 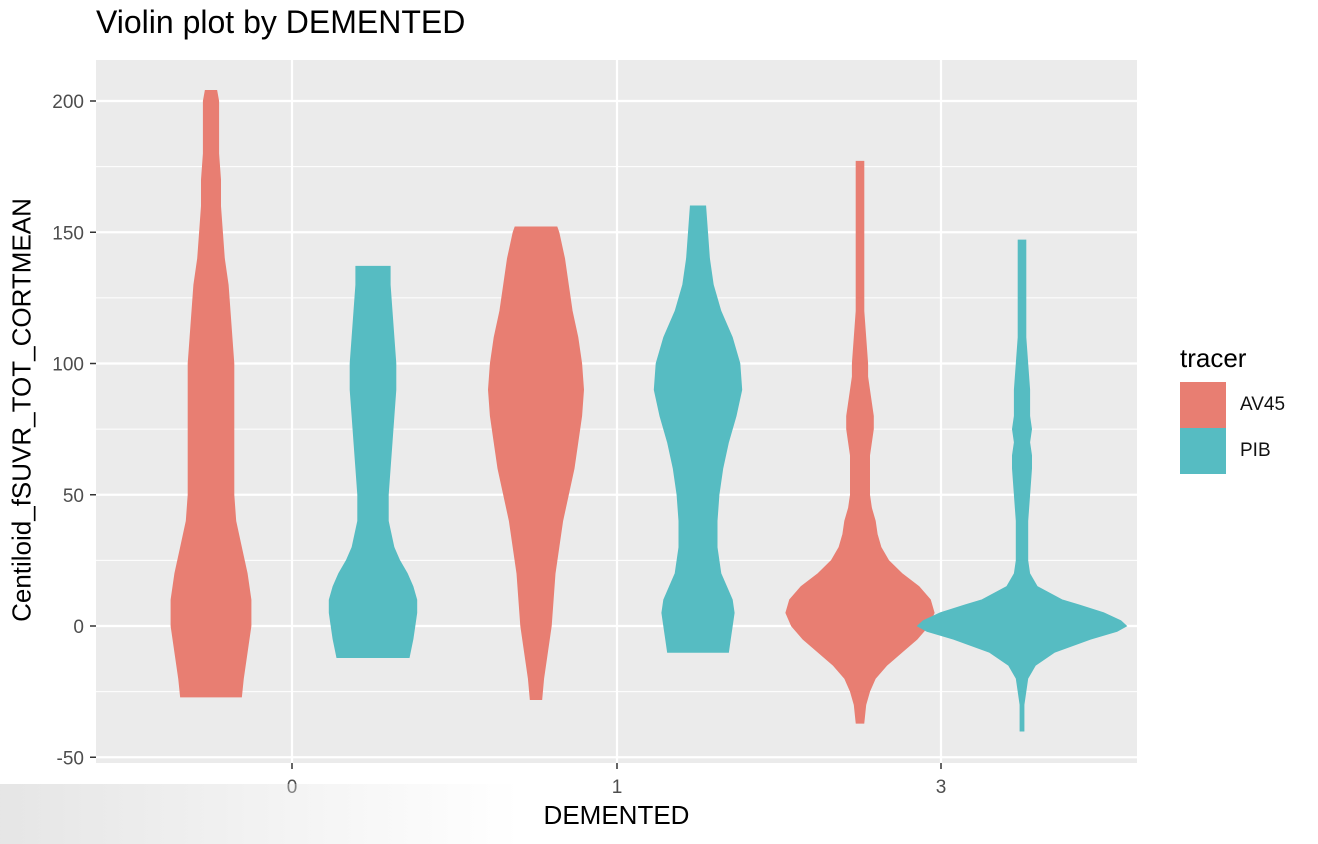 What do you see at coordinates (617, 787) in the screenshot?
I see `x-tick-label: 1` at bounding box center [617, 787].